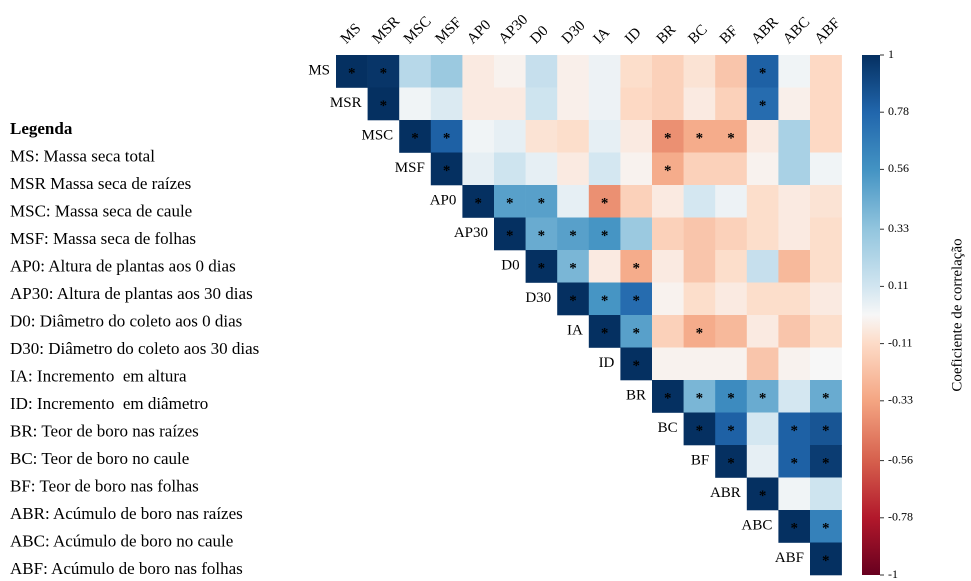 This screenshot has height=581, width=971. Describe the element at coordinates (574, 33) in the screenshot. I see `column-label: D30` at that location.